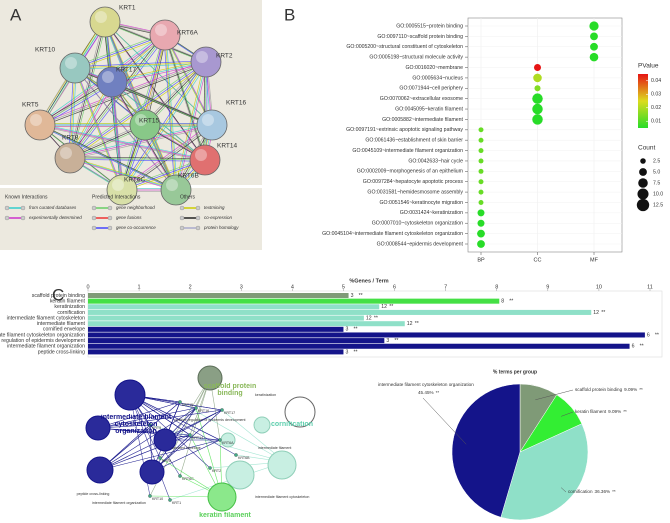 The width and height of the screenshot is (670, 523). Describe the element at coordinates (417, 224) in the screenshot. I see `y-tick-label: GO:0007010~cytoskeleton organization` at that location.